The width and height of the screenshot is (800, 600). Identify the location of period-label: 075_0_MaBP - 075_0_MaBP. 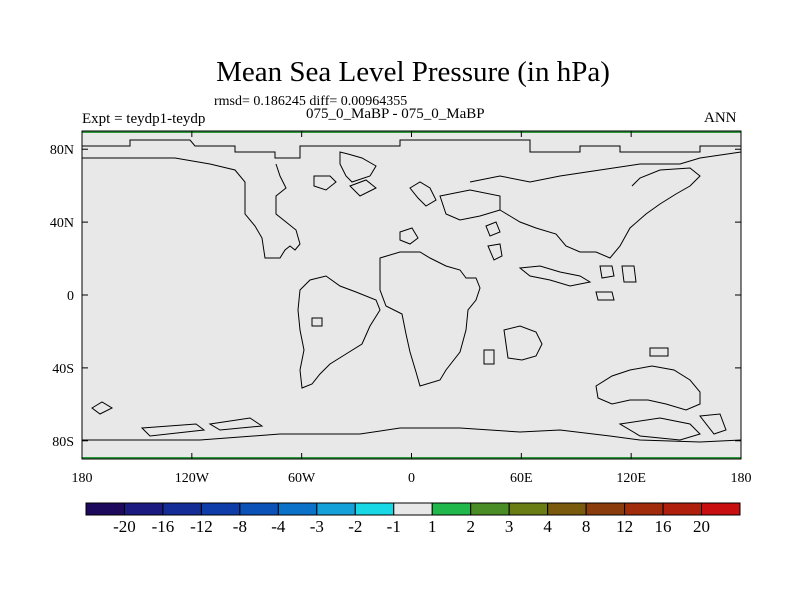
(395, 114).